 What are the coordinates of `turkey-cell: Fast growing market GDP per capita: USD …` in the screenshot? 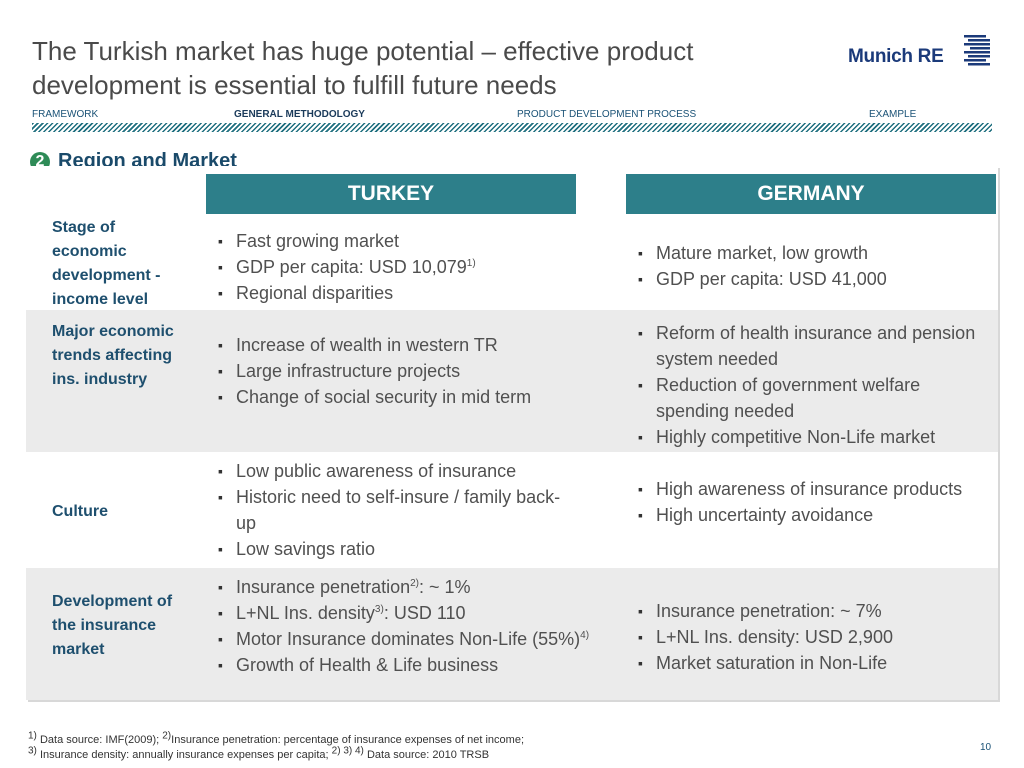 It's located at (396, 267).